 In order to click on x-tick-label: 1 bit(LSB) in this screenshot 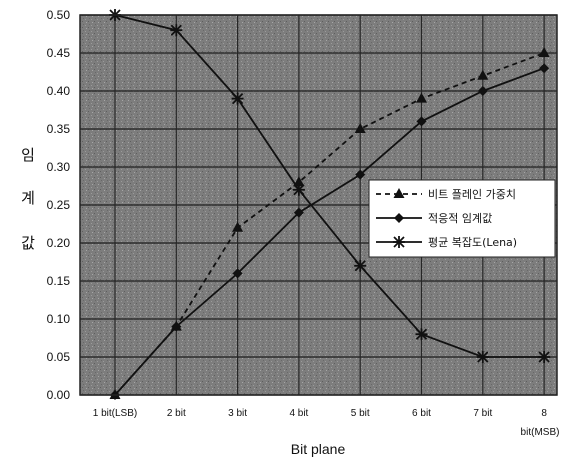, I will do `click(115, 413)`.